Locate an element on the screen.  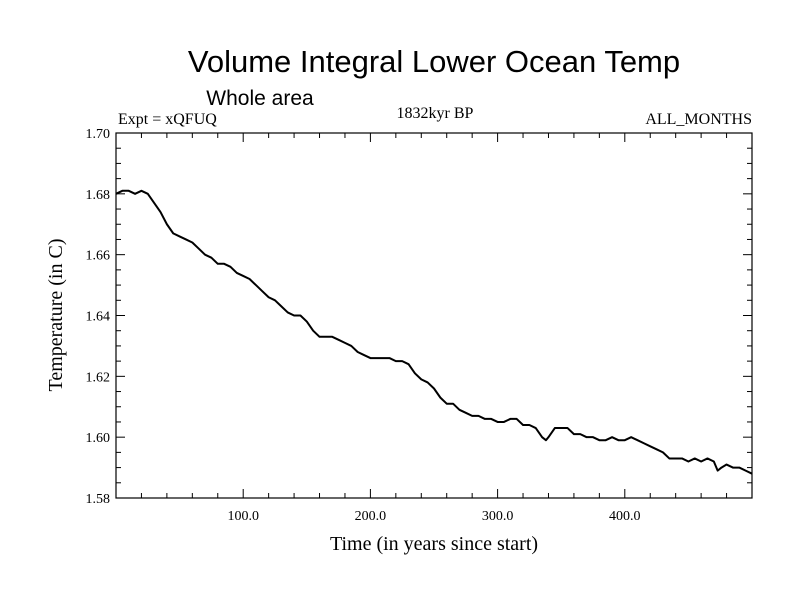
x-tick-label: 300.0 is located at coordinates (498, 516).